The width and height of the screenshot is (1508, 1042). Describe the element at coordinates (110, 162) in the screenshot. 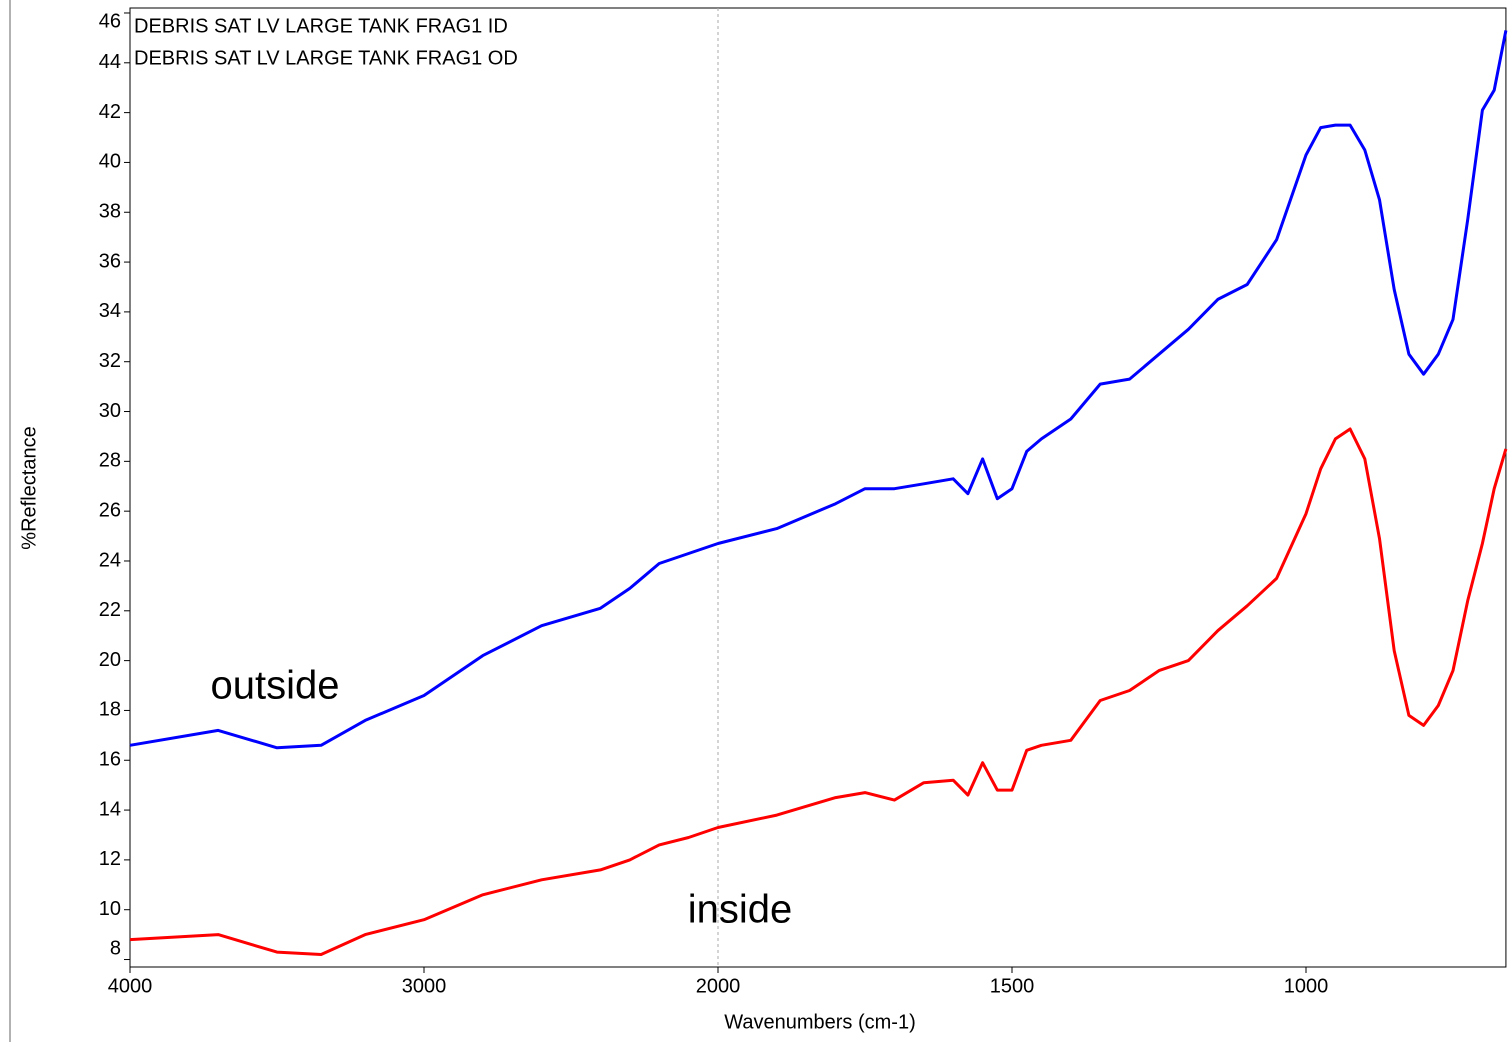

I see `y-tick-label: 40` at that location.